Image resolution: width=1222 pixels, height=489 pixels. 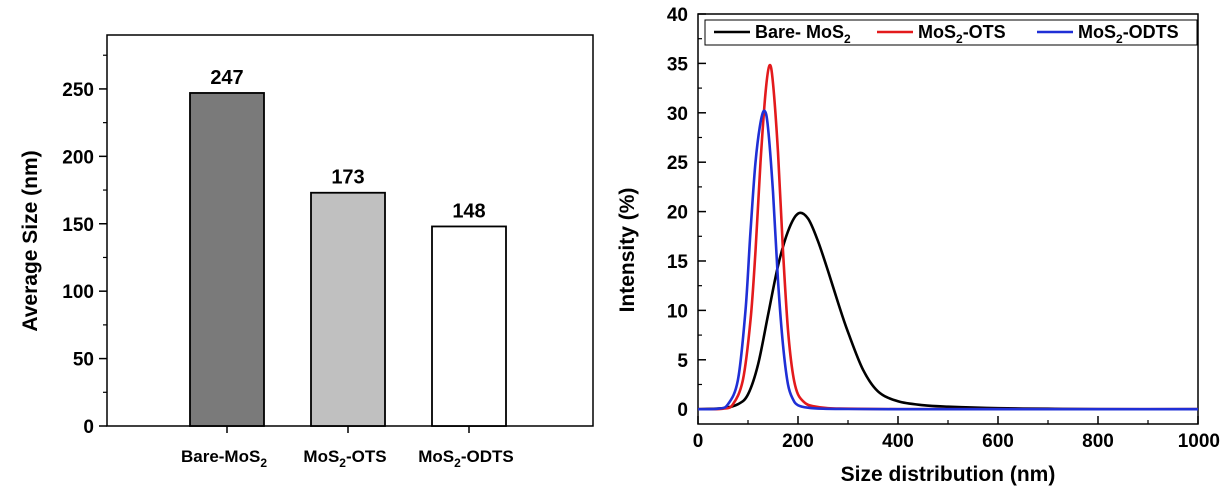 What do you see at coordinates (83, 360) in the screenshot?
I see `bar-y-tick-label: 50` at bounding box center [83, 360].